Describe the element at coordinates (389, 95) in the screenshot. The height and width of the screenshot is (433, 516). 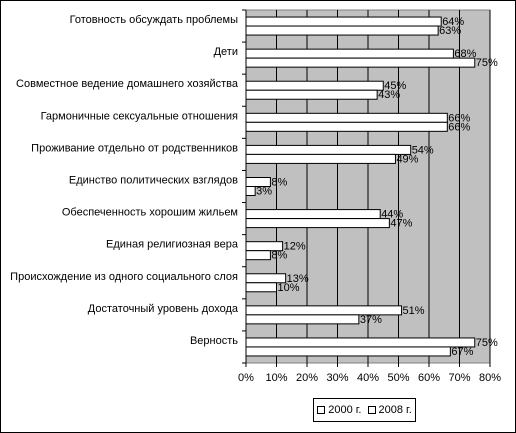
I see `data-label: 43%` at that location.